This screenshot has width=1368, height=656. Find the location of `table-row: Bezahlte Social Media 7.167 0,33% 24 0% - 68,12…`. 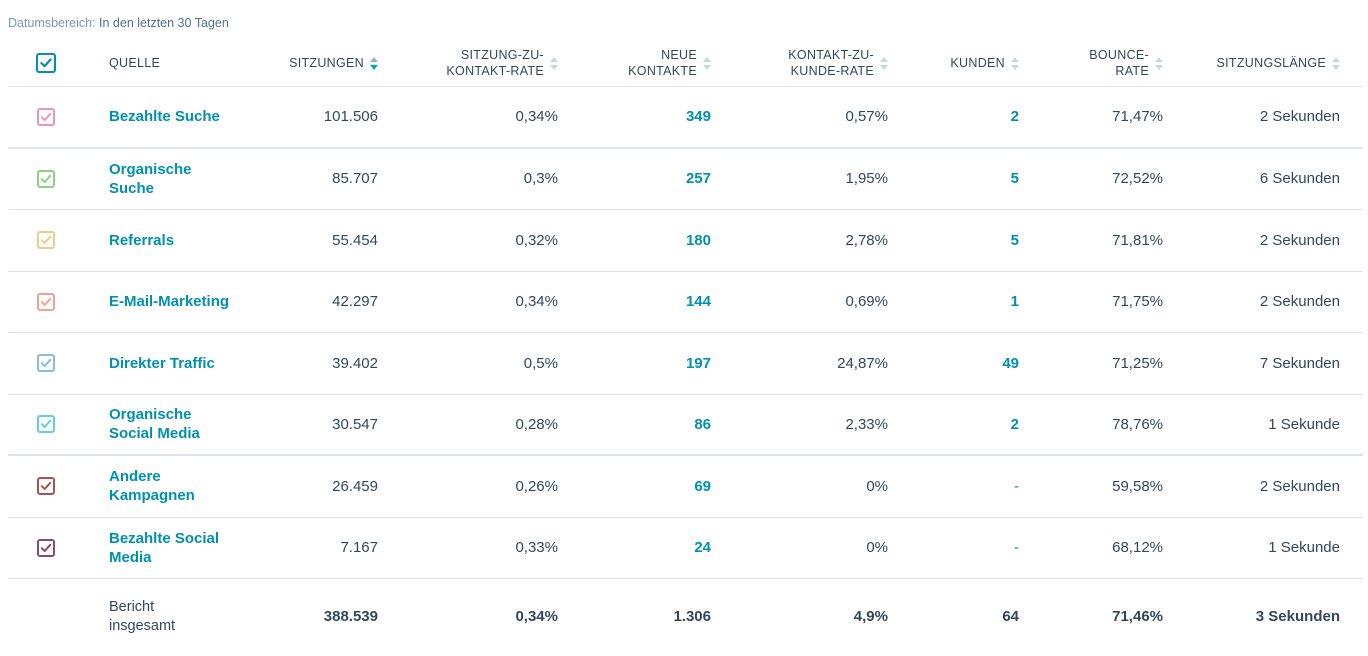

table-row: Bezahlte Social Media 7.167 0,33% 24 0% - 68,12… is located at coordinates (685, 548).